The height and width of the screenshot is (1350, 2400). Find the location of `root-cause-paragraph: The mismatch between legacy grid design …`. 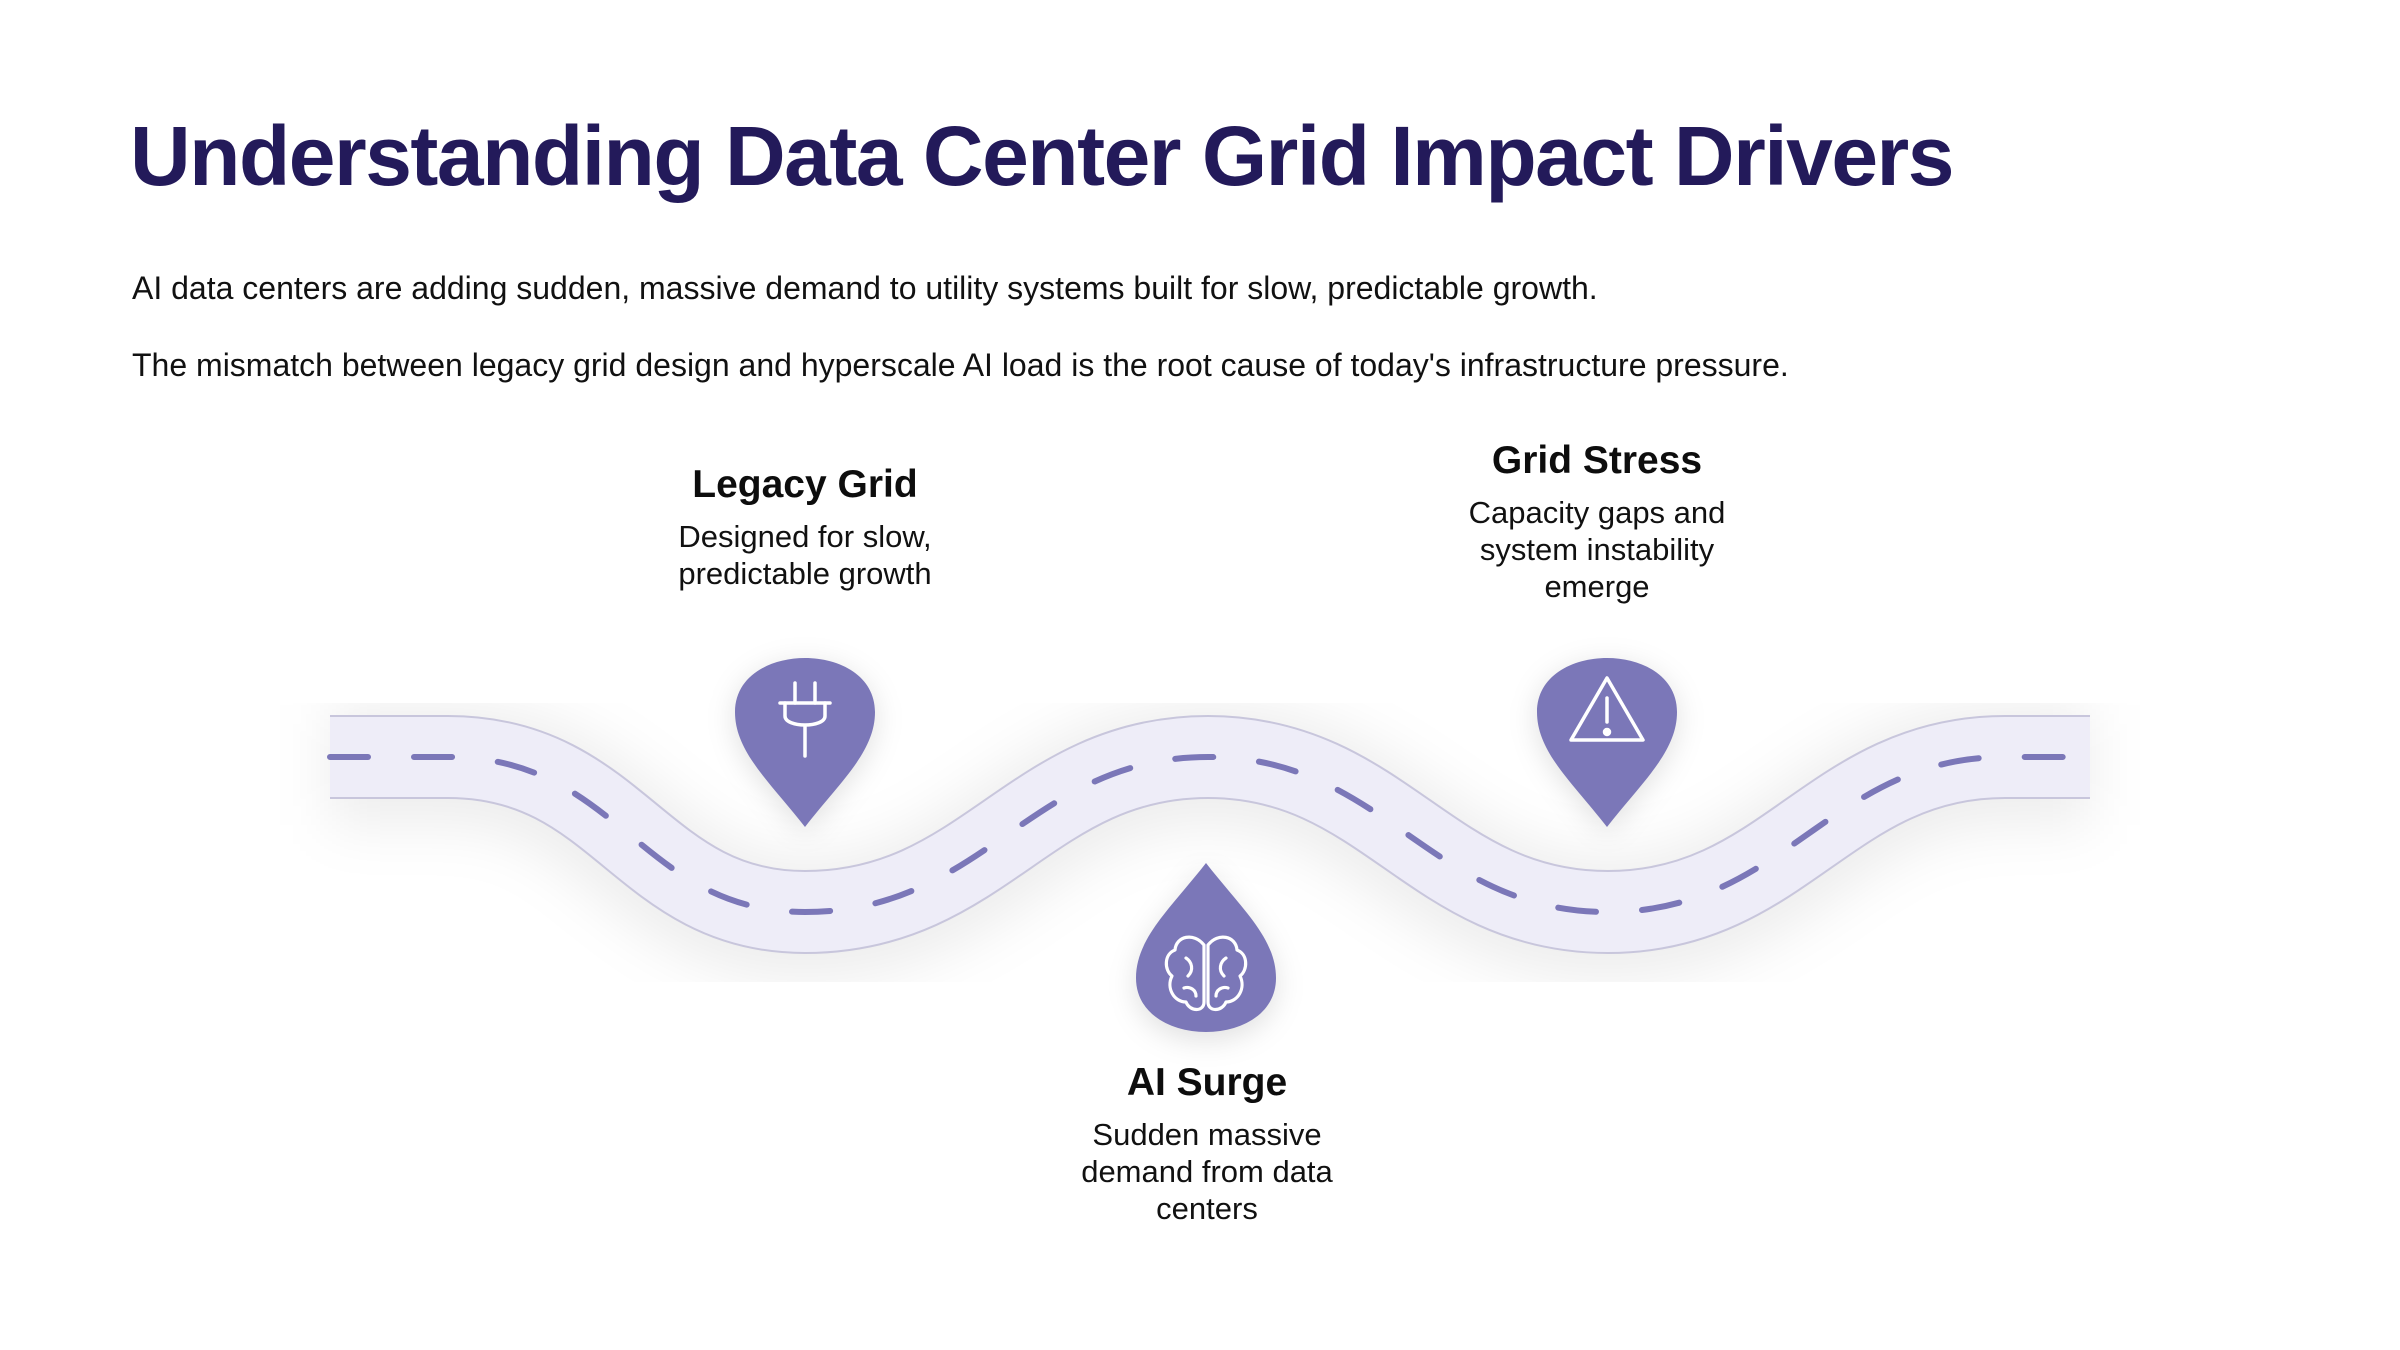

root-cause-paragraph: The mismatch between legacy grid design … is located at coordinates (960, 365).